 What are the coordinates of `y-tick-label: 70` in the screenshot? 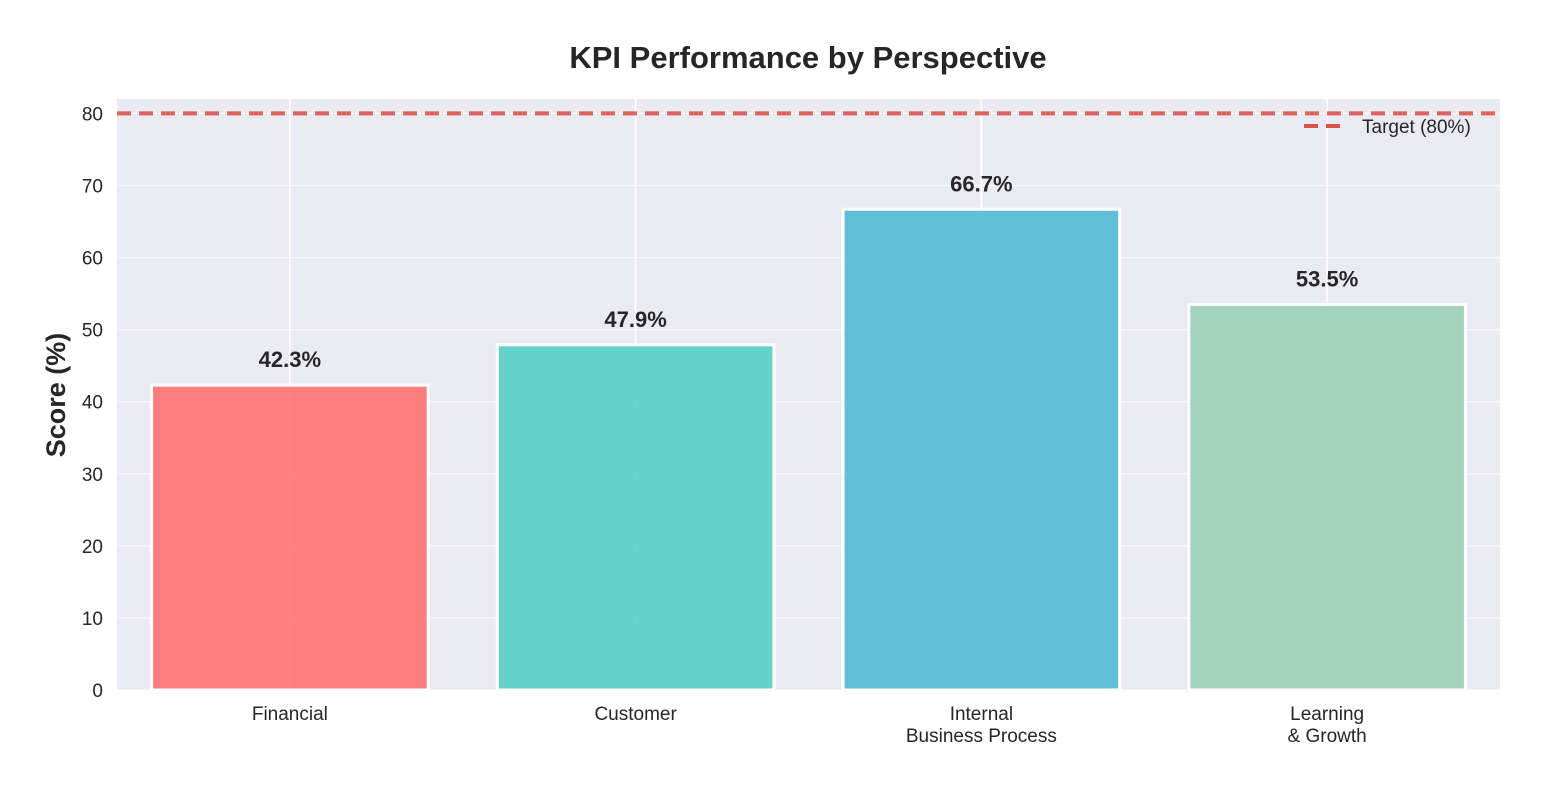 It's located at (92, 186).